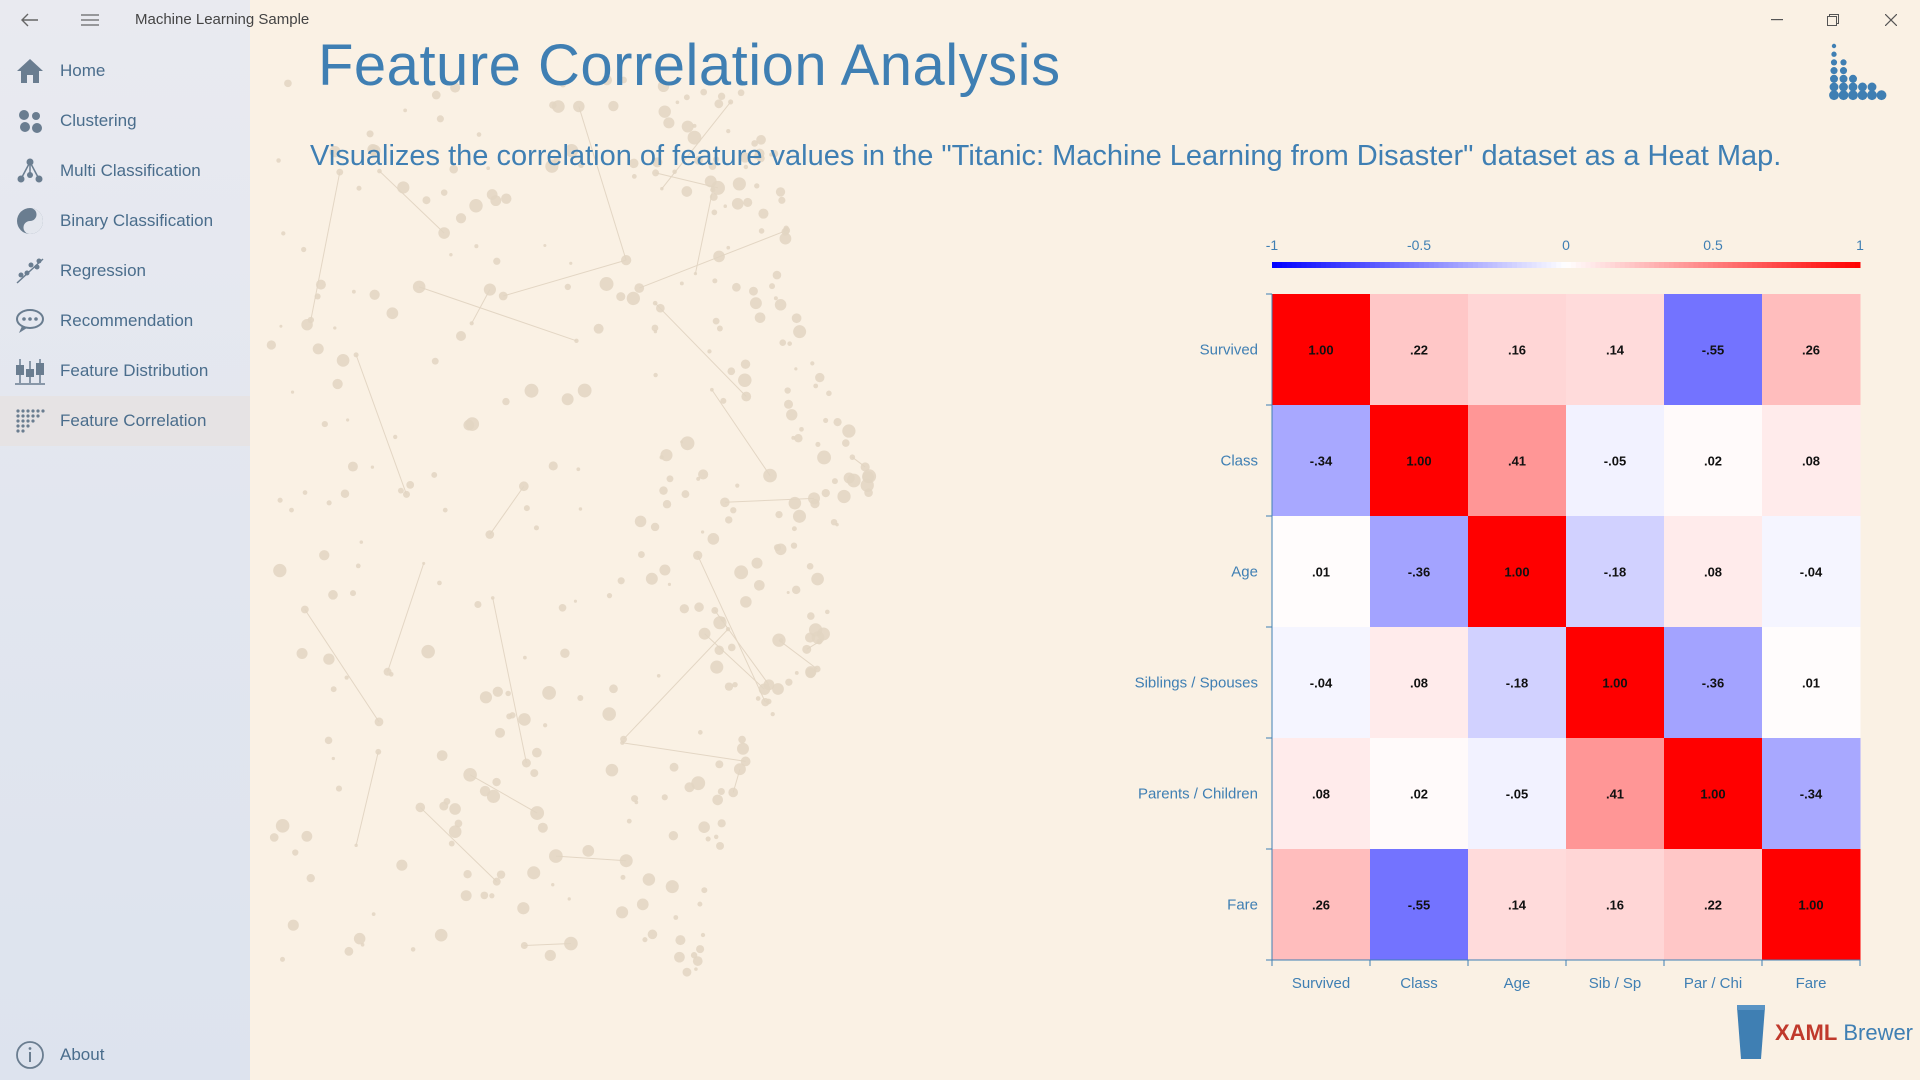  Describe the element at coordinates (1517, 983) in the screenshot. I see `x-tick-label: Age` at that location.